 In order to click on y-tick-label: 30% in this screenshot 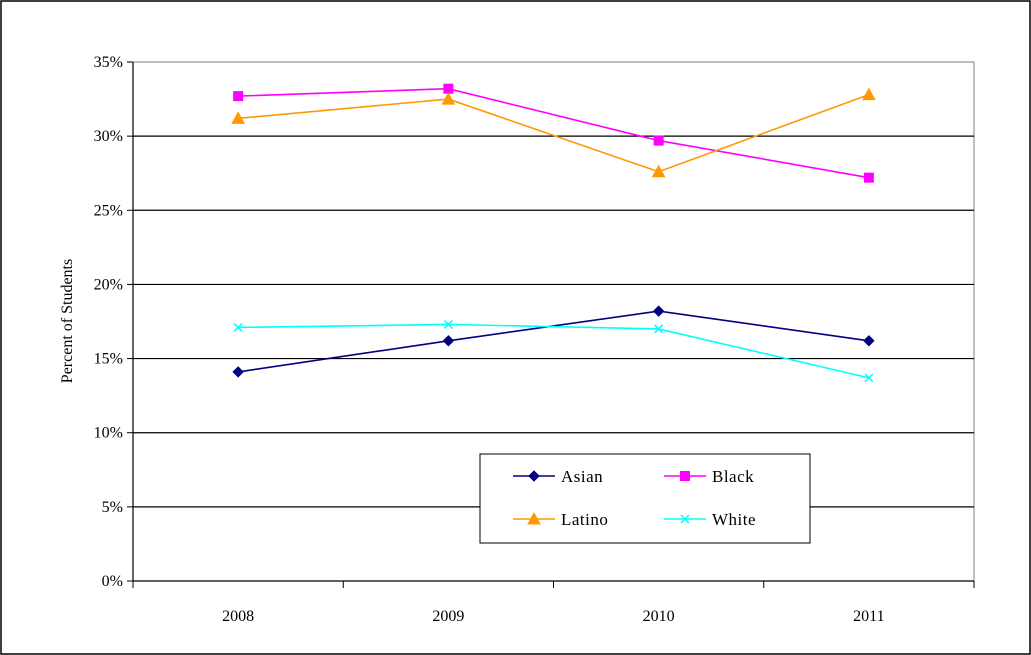, I will do `click(108, 136)`.